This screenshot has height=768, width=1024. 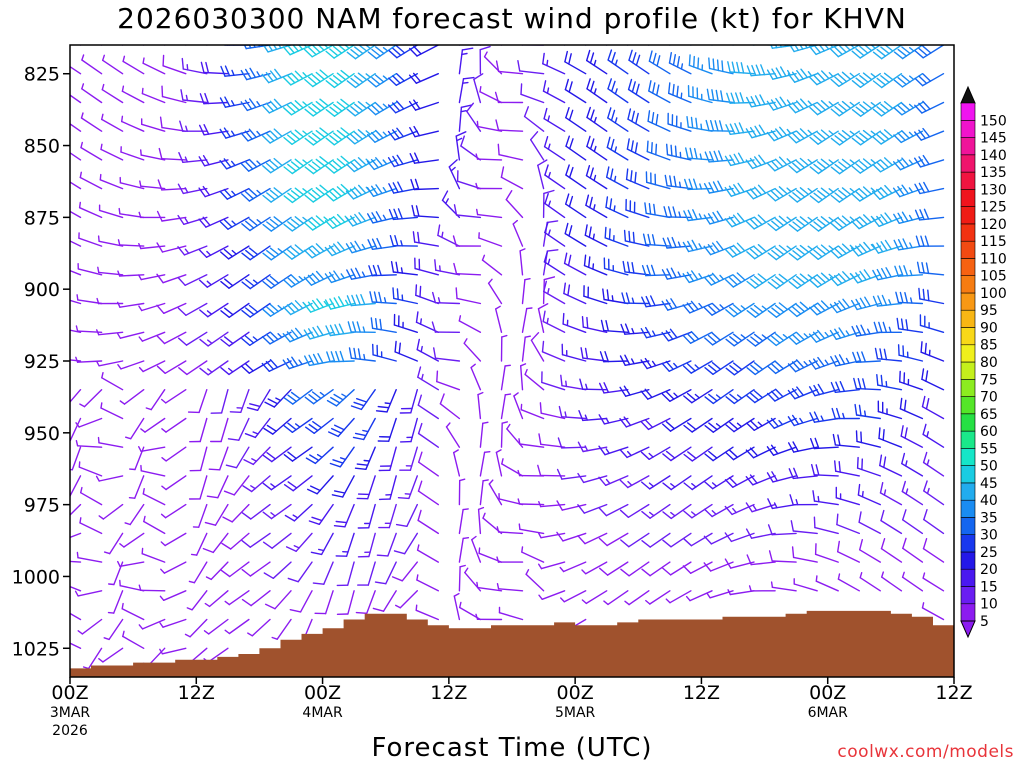 I want to click on colorbar-tick-label: 35, so click(x=989, y=518).